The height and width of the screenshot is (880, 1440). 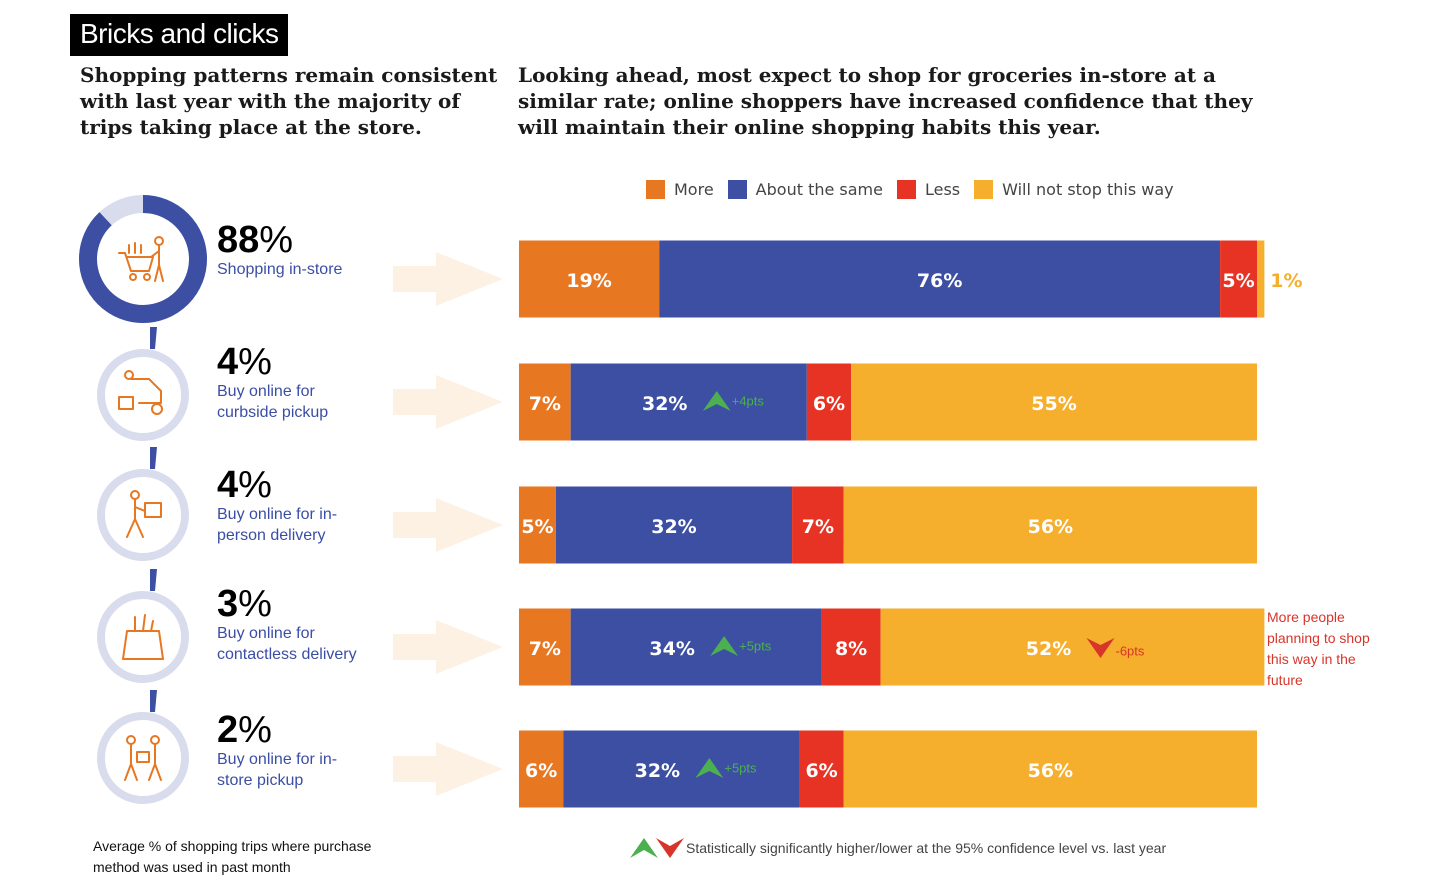 I want to click on metric-in-store-pickup: 2% Buy online for in-store pickup, so click(x=292, y=751).